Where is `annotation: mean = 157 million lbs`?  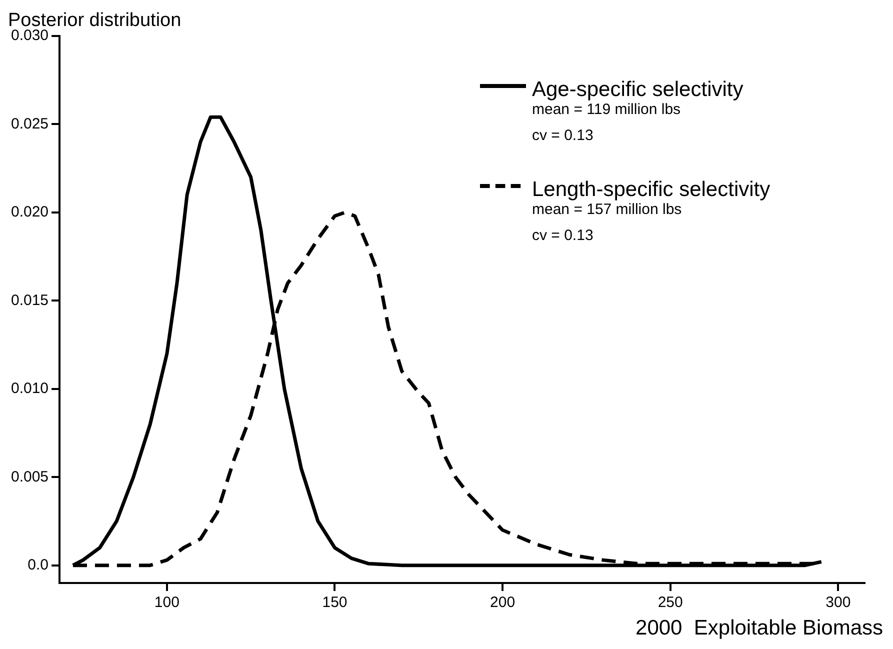 annotation: mean = 157 million lbs is located at coordinates (607, 209).